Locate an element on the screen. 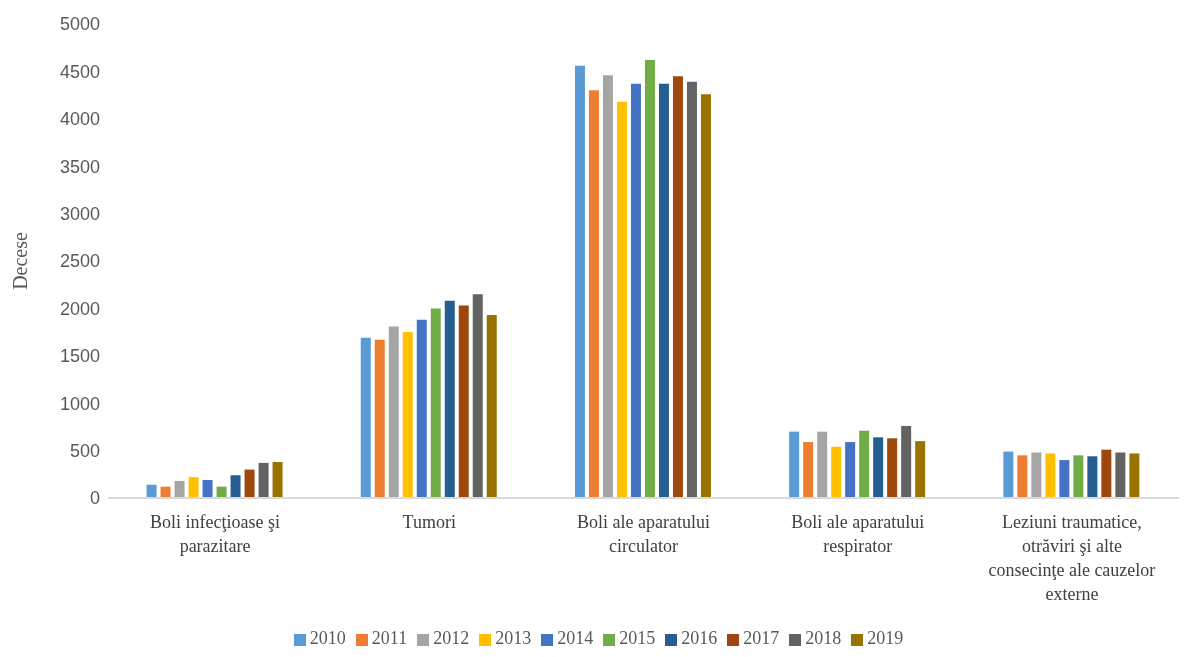  y-tick-label: 2500 is located at coordinates (79, 261).